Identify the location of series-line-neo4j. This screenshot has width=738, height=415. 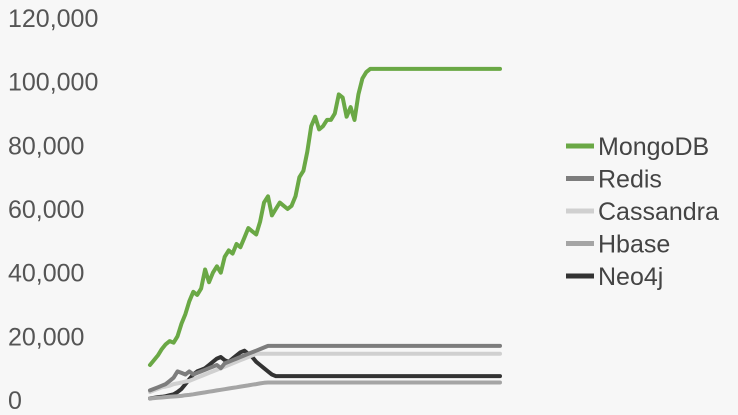
(325, 374).